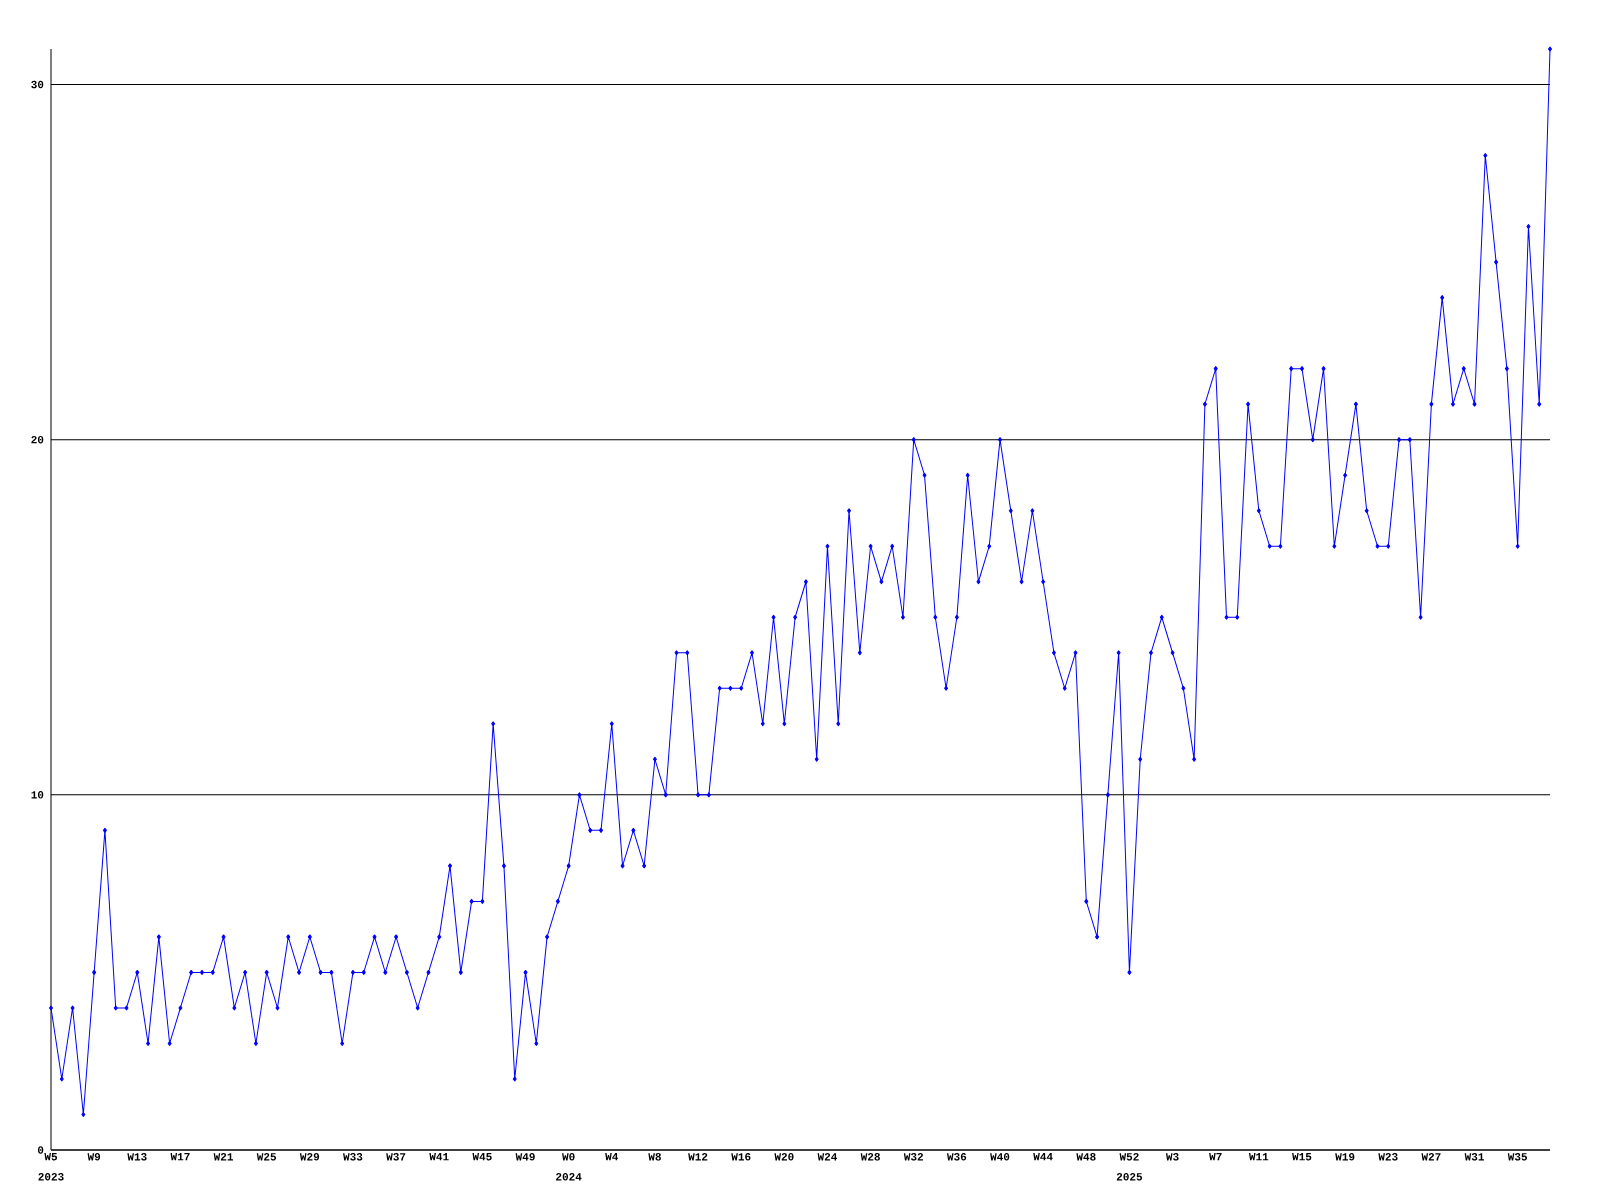 The width and height of the screenshot is (1600, 1200). I want to click on x-tick-label: W37, so click(396, 1157).